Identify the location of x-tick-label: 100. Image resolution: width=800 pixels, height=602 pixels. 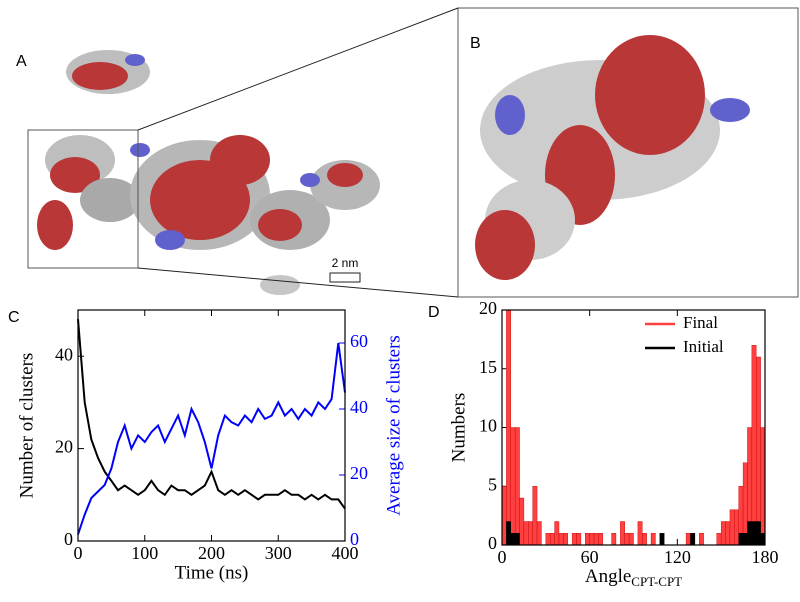
(144, 553).